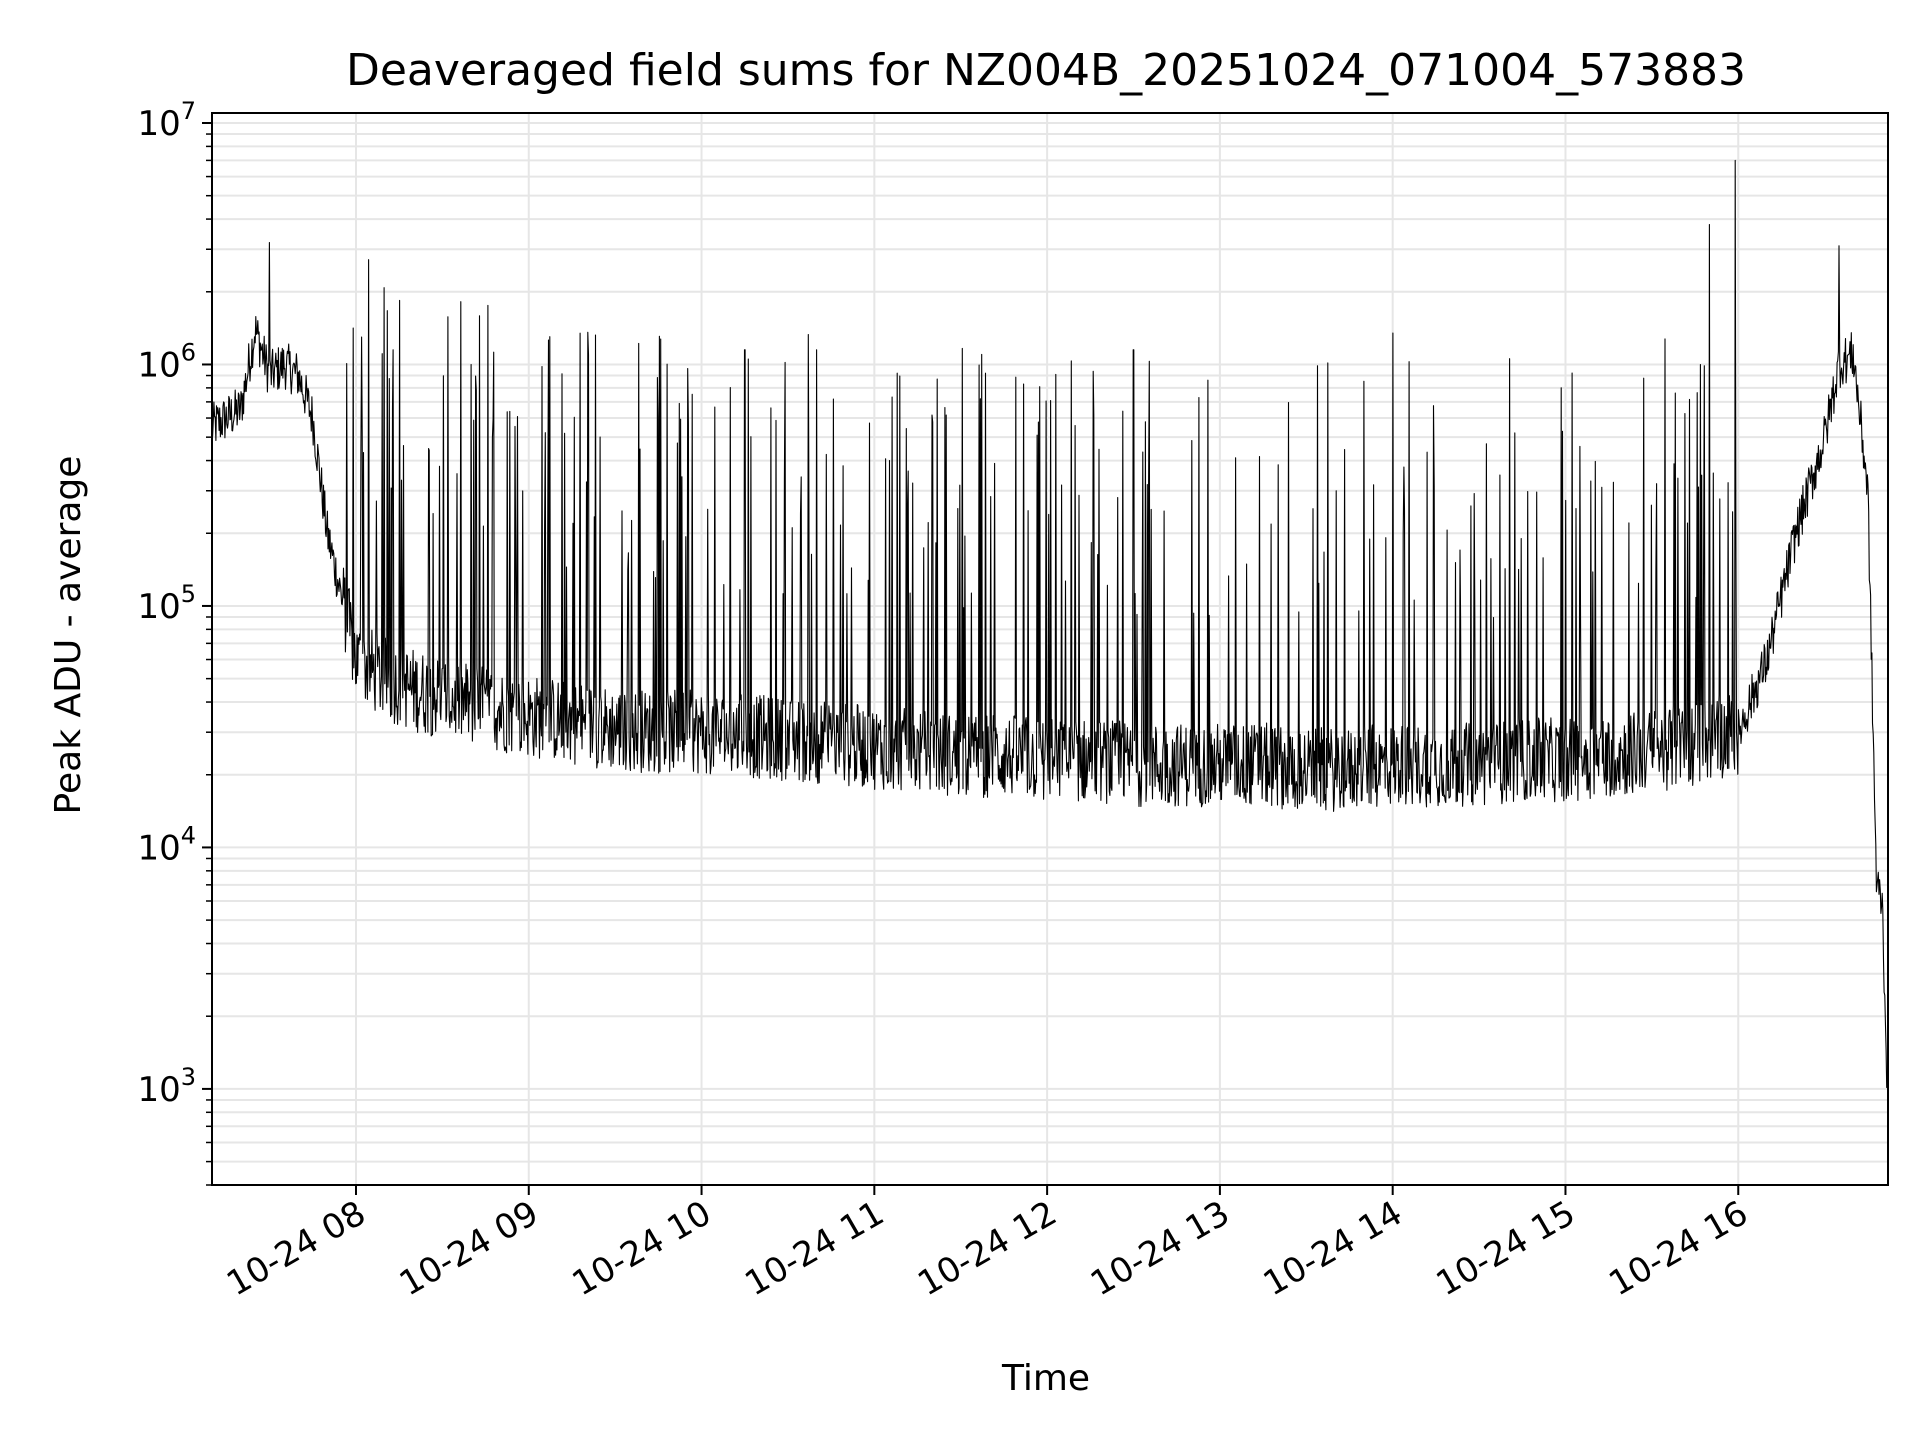  I want to click on y-axis-ticks: 10³ 10⁴ 10⁵ 10⁶ 10⁷, so click(174, 641).